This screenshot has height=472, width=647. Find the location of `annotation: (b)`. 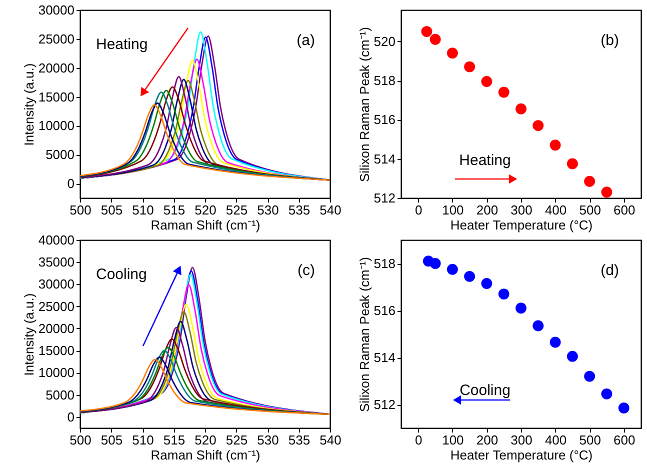

annotation: (b) is located at coordinates (609, 40).